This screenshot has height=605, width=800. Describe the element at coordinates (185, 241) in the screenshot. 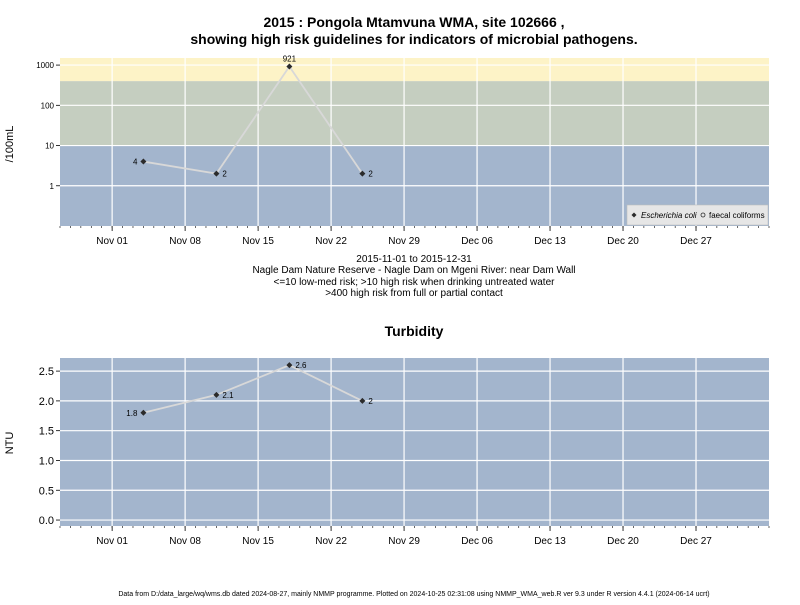

I see `top-x-tick-label-1: Nov 08` at that location.